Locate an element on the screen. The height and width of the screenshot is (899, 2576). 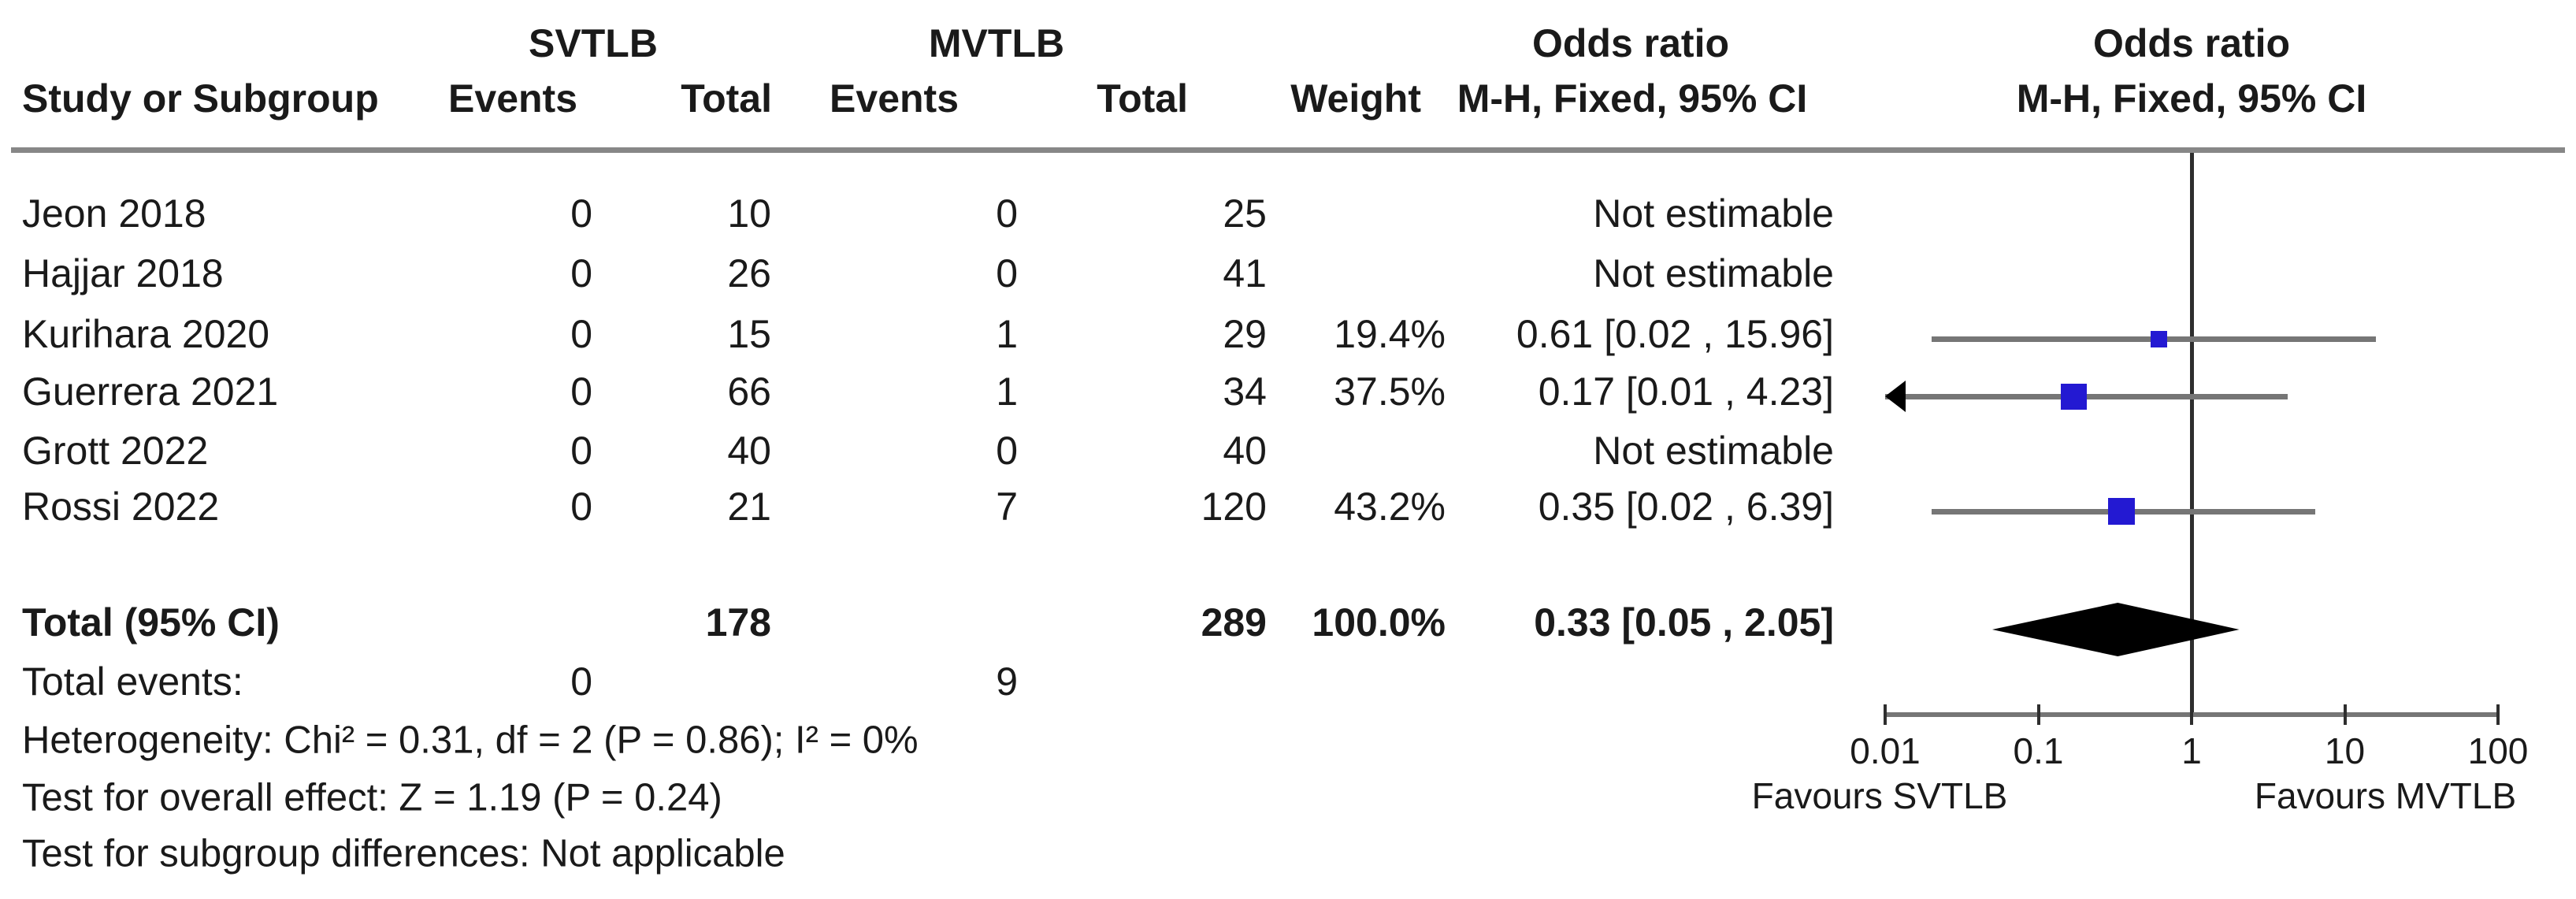
header-events-mvtlb: Events is located at coordinates (894, 99).